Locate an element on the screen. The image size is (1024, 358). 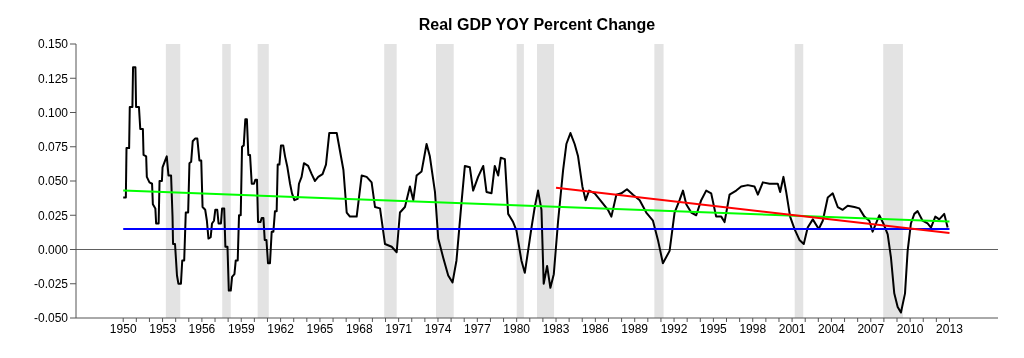
y-tick-label: 0.075 is located at coordinates (53, 147).